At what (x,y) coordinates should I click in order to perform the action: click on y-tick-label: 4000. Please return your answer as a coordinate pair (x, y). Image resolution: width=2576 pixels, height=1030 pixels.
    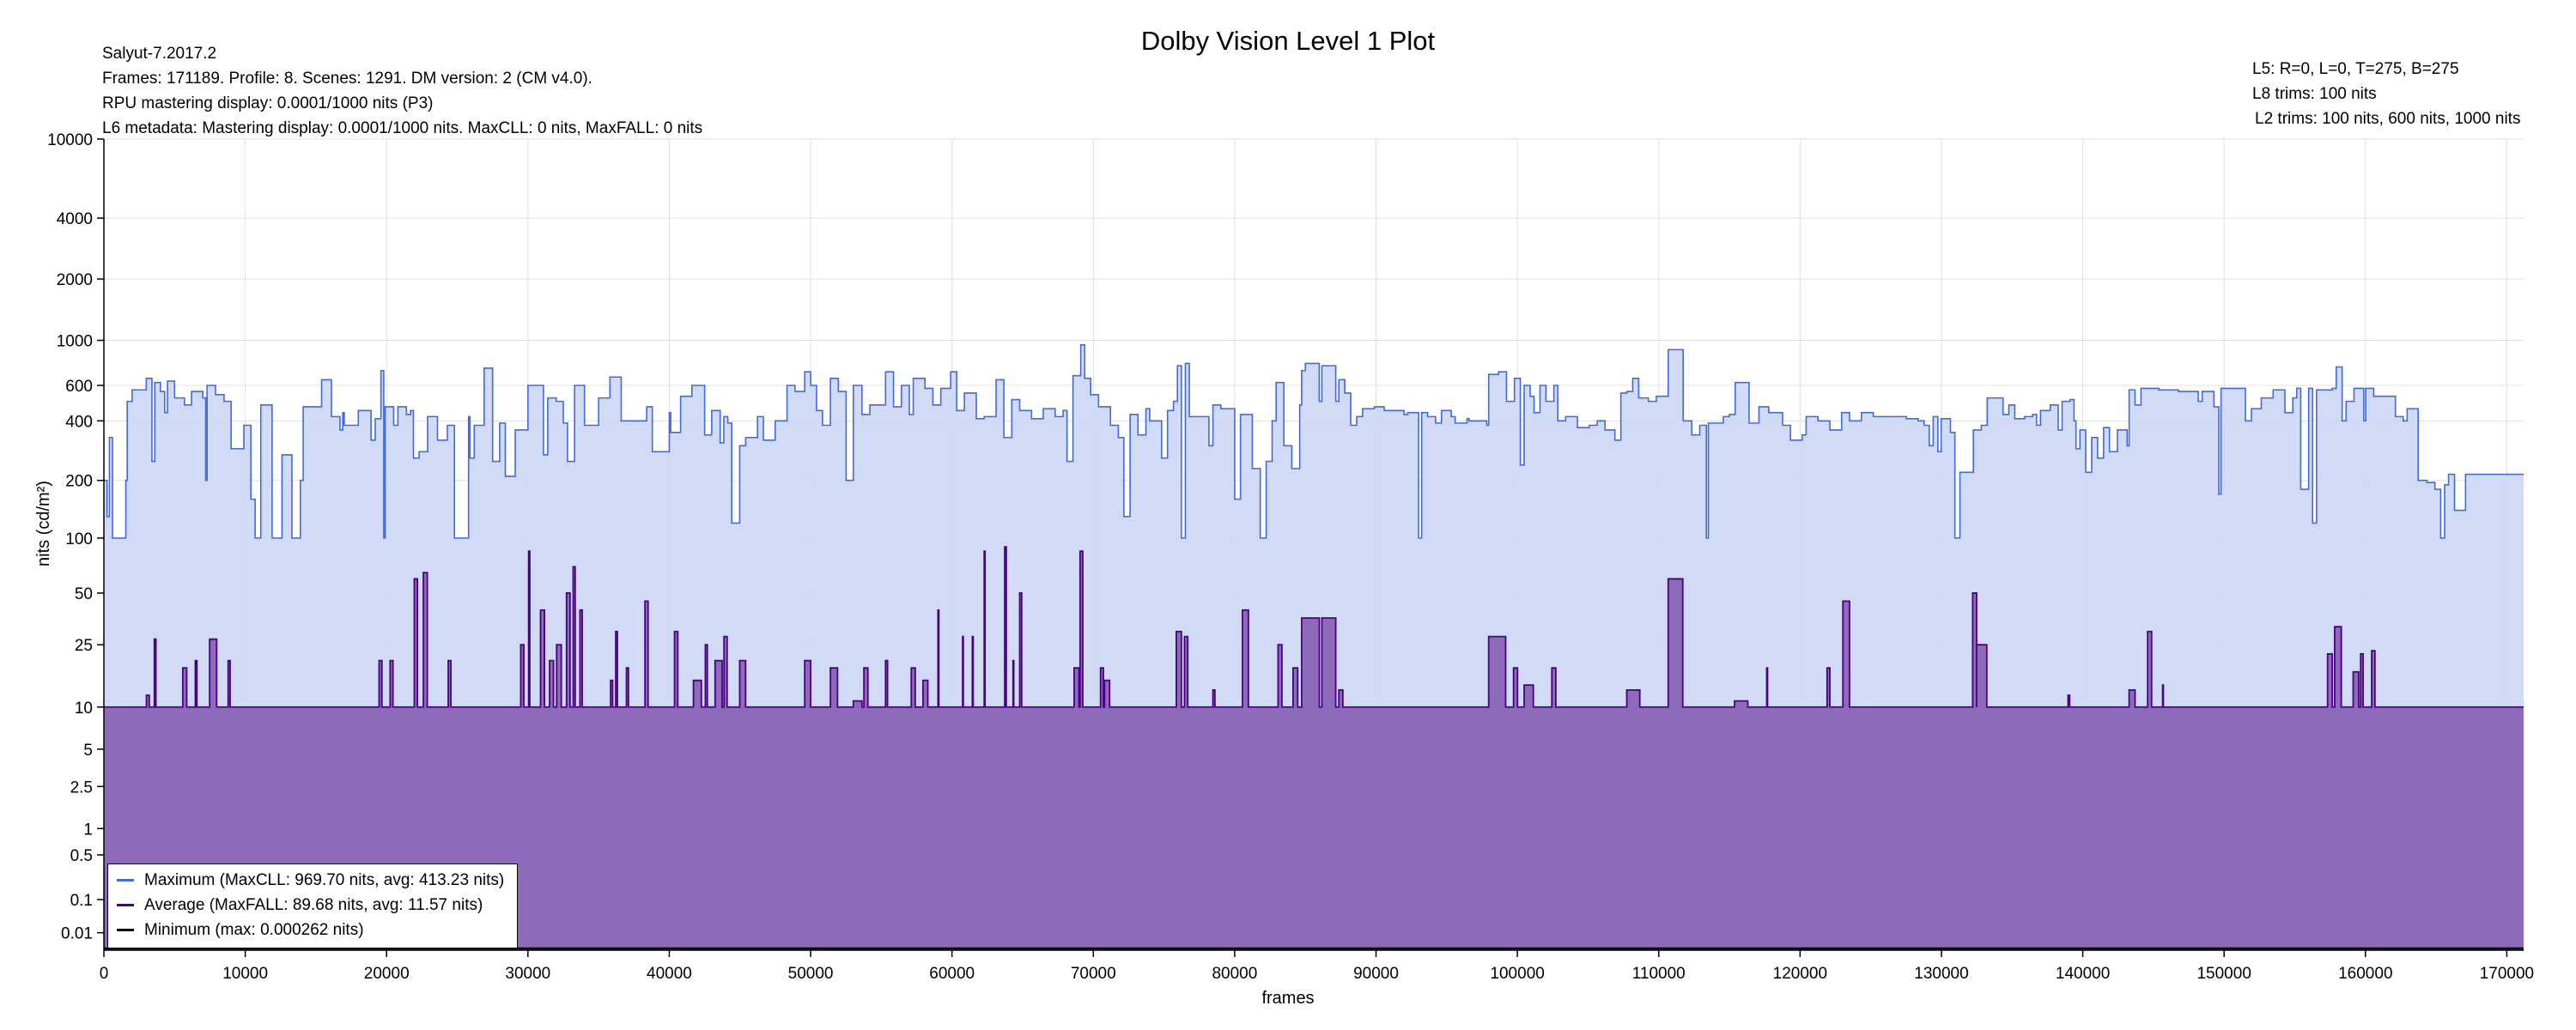
    Looking at the image, I should click on (75, 219).